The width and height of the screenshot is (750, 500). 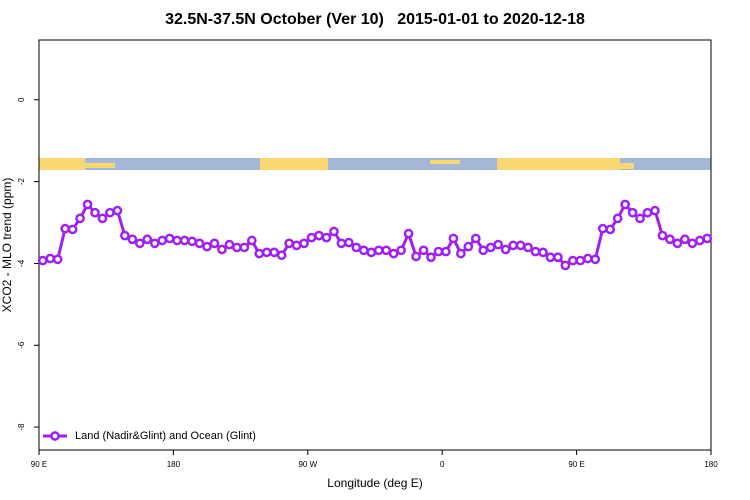 What do you see at coordinates (21, 345) in the screenshot?
I see `y-tick-label: -6` at bounding box center [21, 345].